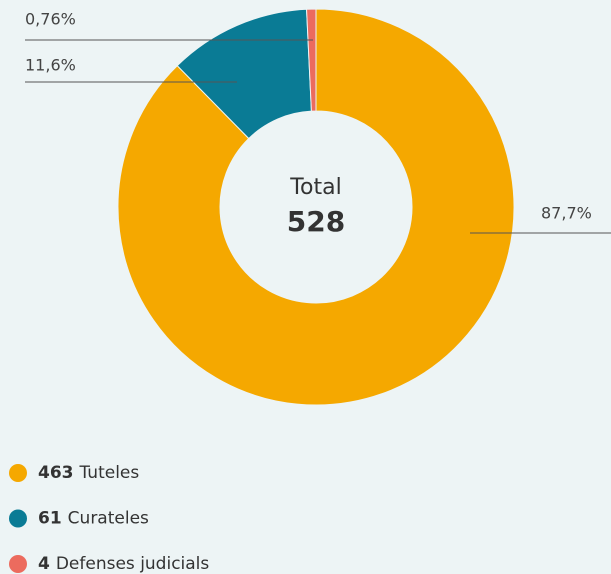 The image size is (611, 574). What do you see at coordinates (311, 60) in the screenshot?
I see `slice` at bounding box center [311, 60].